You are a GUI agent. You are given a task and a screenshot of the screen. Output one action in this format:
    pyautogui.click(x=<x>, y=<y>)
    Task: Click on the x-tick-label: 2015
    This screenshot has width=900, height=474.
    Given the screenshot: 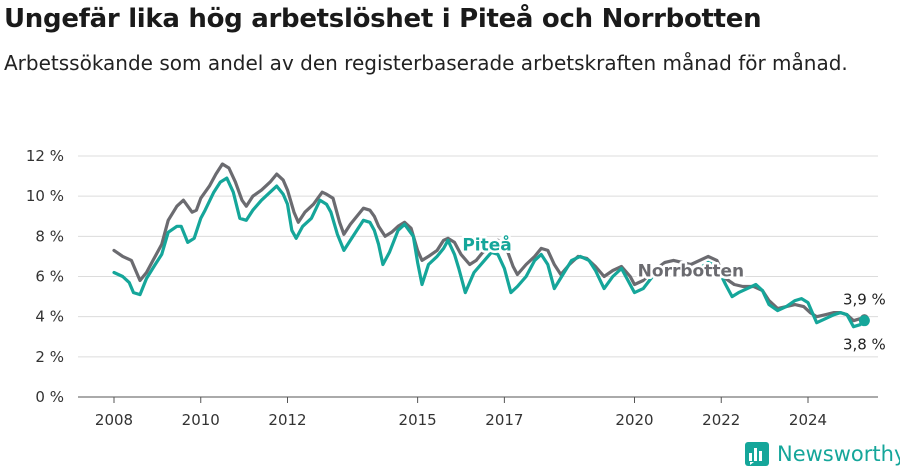 What is the action you would take?
    pyautogui.click(x=418, y=420)
    